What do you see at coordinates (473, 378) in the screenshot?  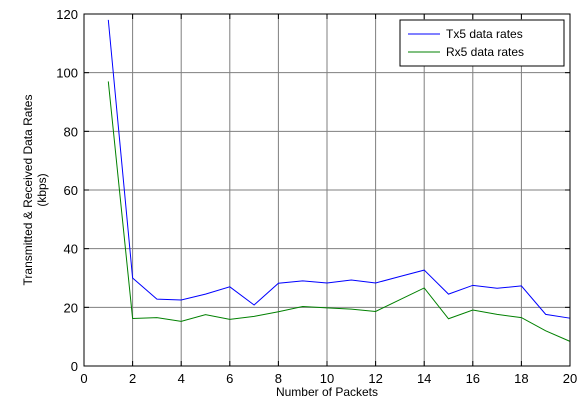 I see `x-tick-label: 16` at bounding box center [473, 378].